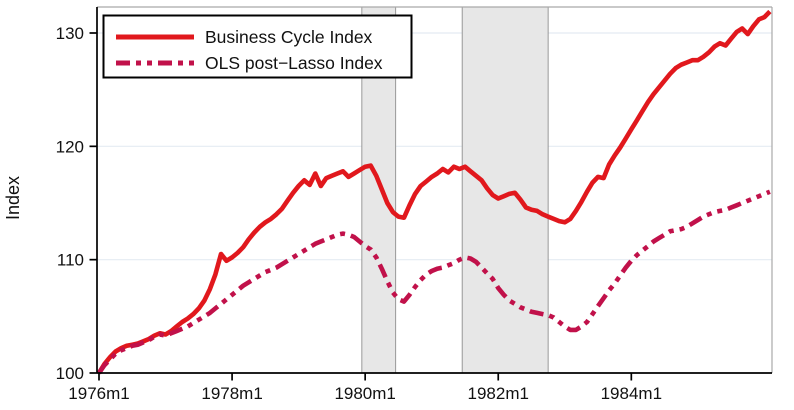 The image size is (794, 410). What do you see at coordinates (76, 203) in the screenshot?
I see `y-tick-labels: 100 110 120 130` at bounding box center [76, 203].